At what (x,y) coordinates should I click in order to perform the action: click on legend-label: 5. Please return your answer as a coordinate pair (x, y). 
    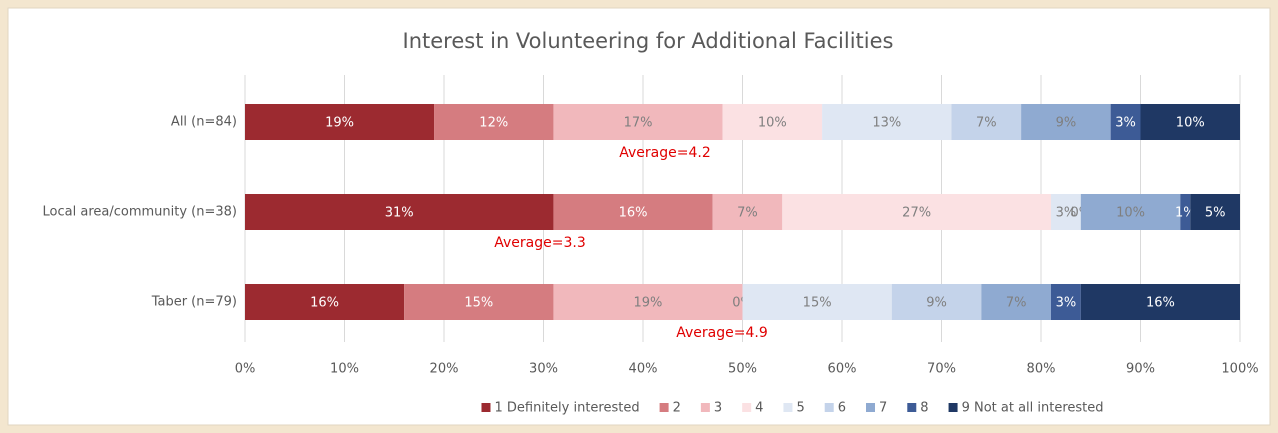
    Looking at the image, I should click on (800, 408).